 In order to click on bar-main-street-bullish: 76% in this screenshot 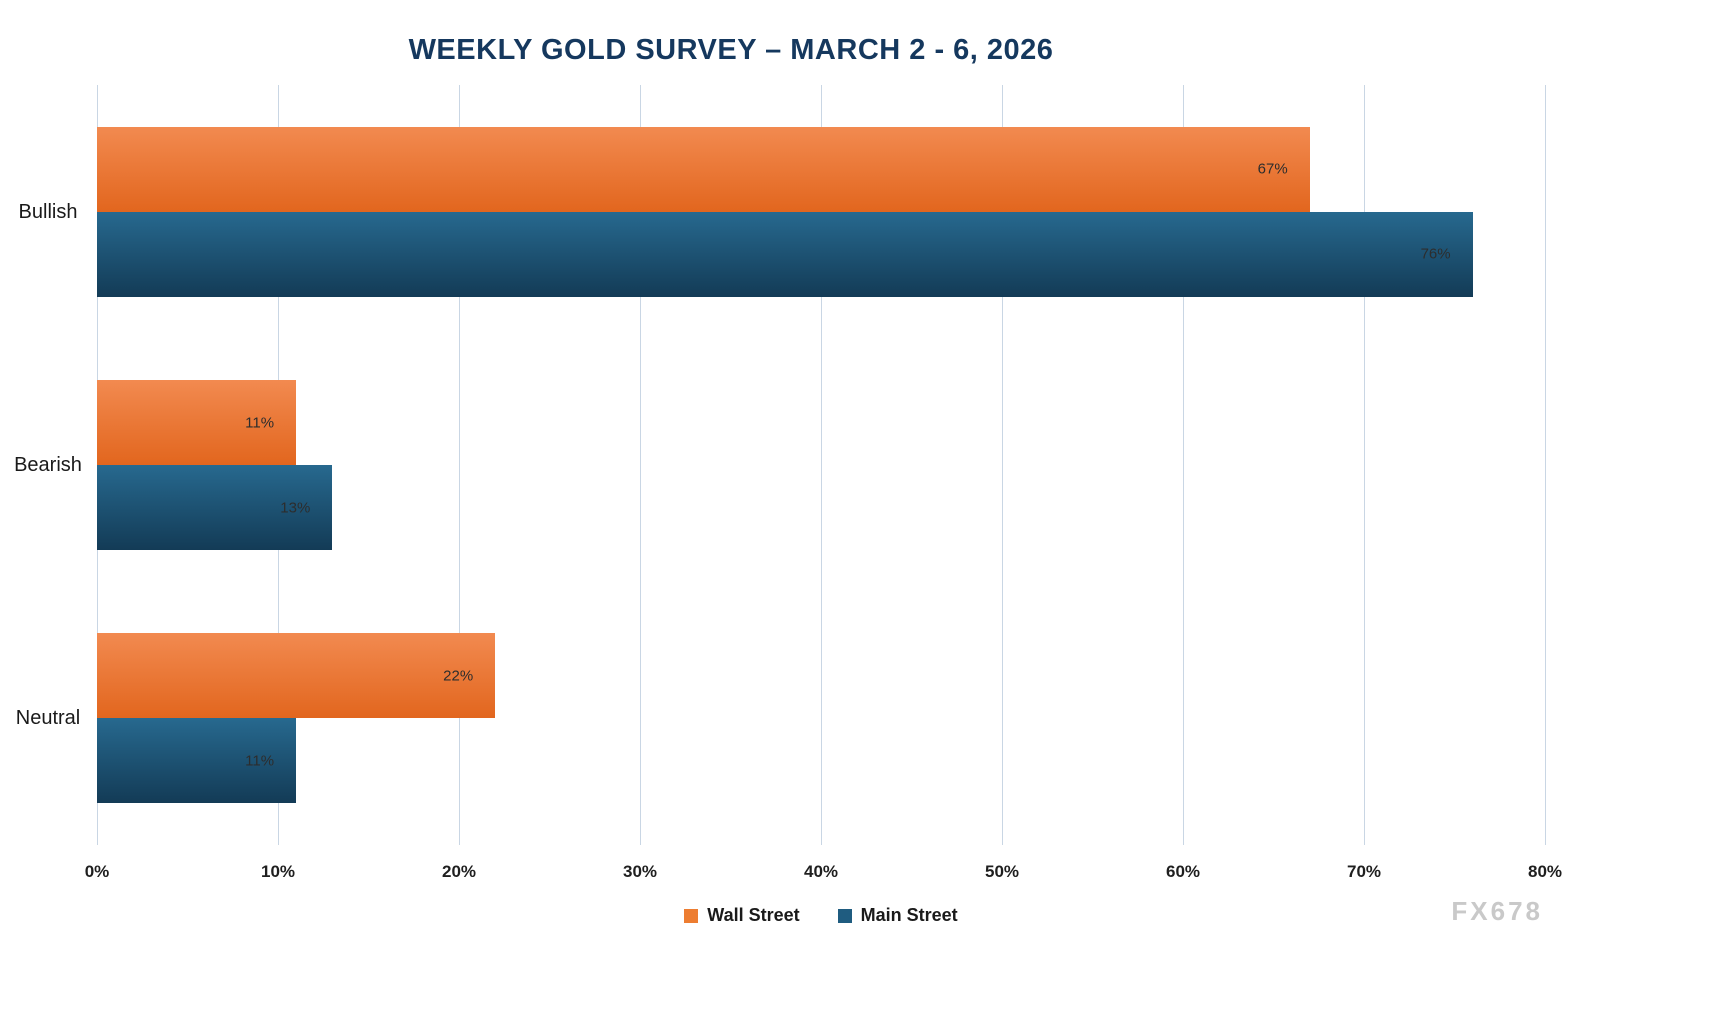, I will do `click(785, 254)`.